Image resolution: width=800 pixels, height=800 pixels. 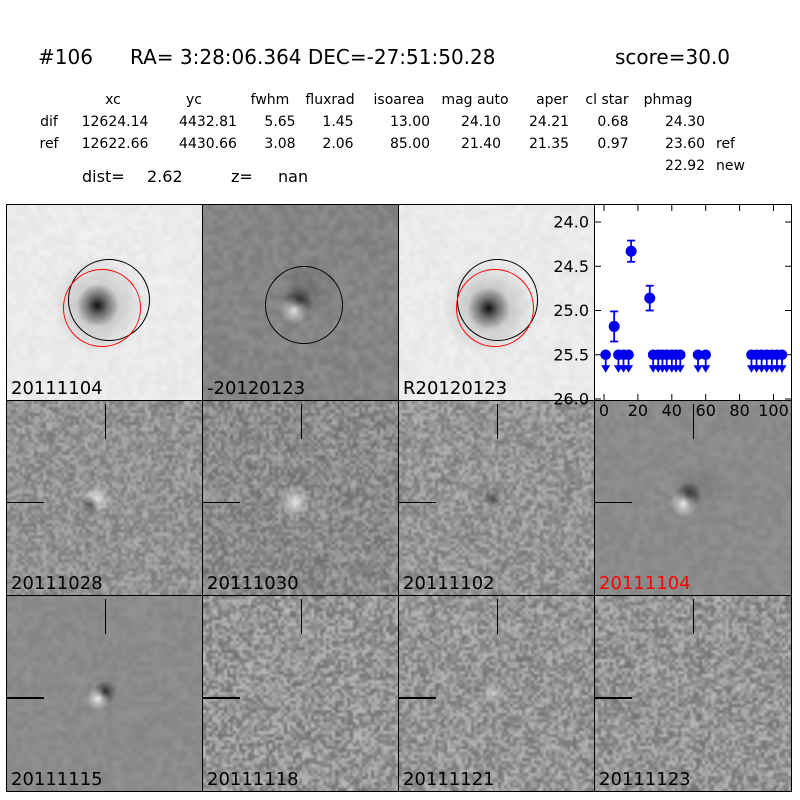 What do you see at coordinates (338, 122) in the screenshot?
I see `dif-fluxrad: 1.45` at bounding box center [338, 122].